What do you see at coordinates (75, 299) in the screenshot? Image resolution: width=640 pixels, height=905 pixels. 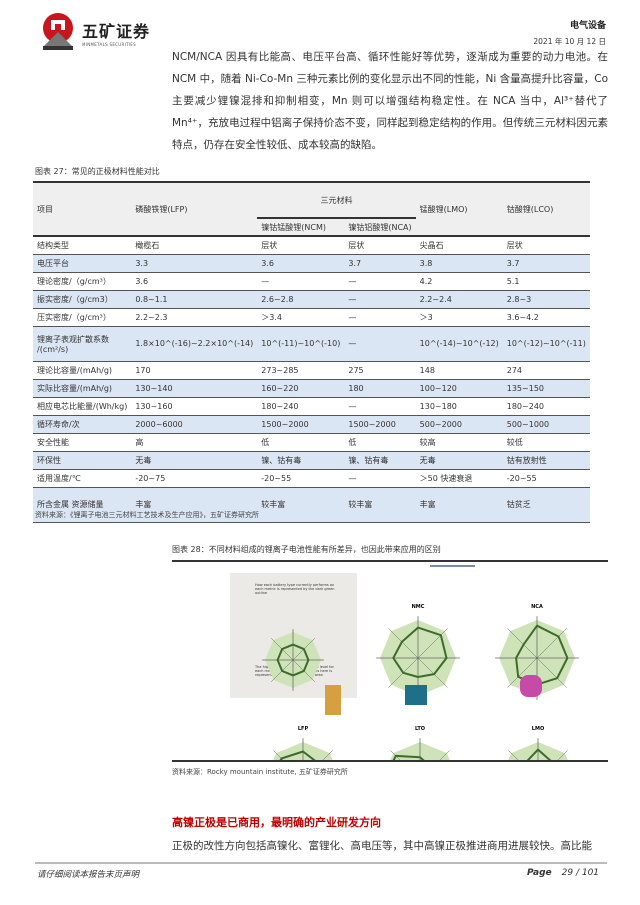 I see `table-cell: 振实密度/（g/cm3）` at bounding box center [75, 299].